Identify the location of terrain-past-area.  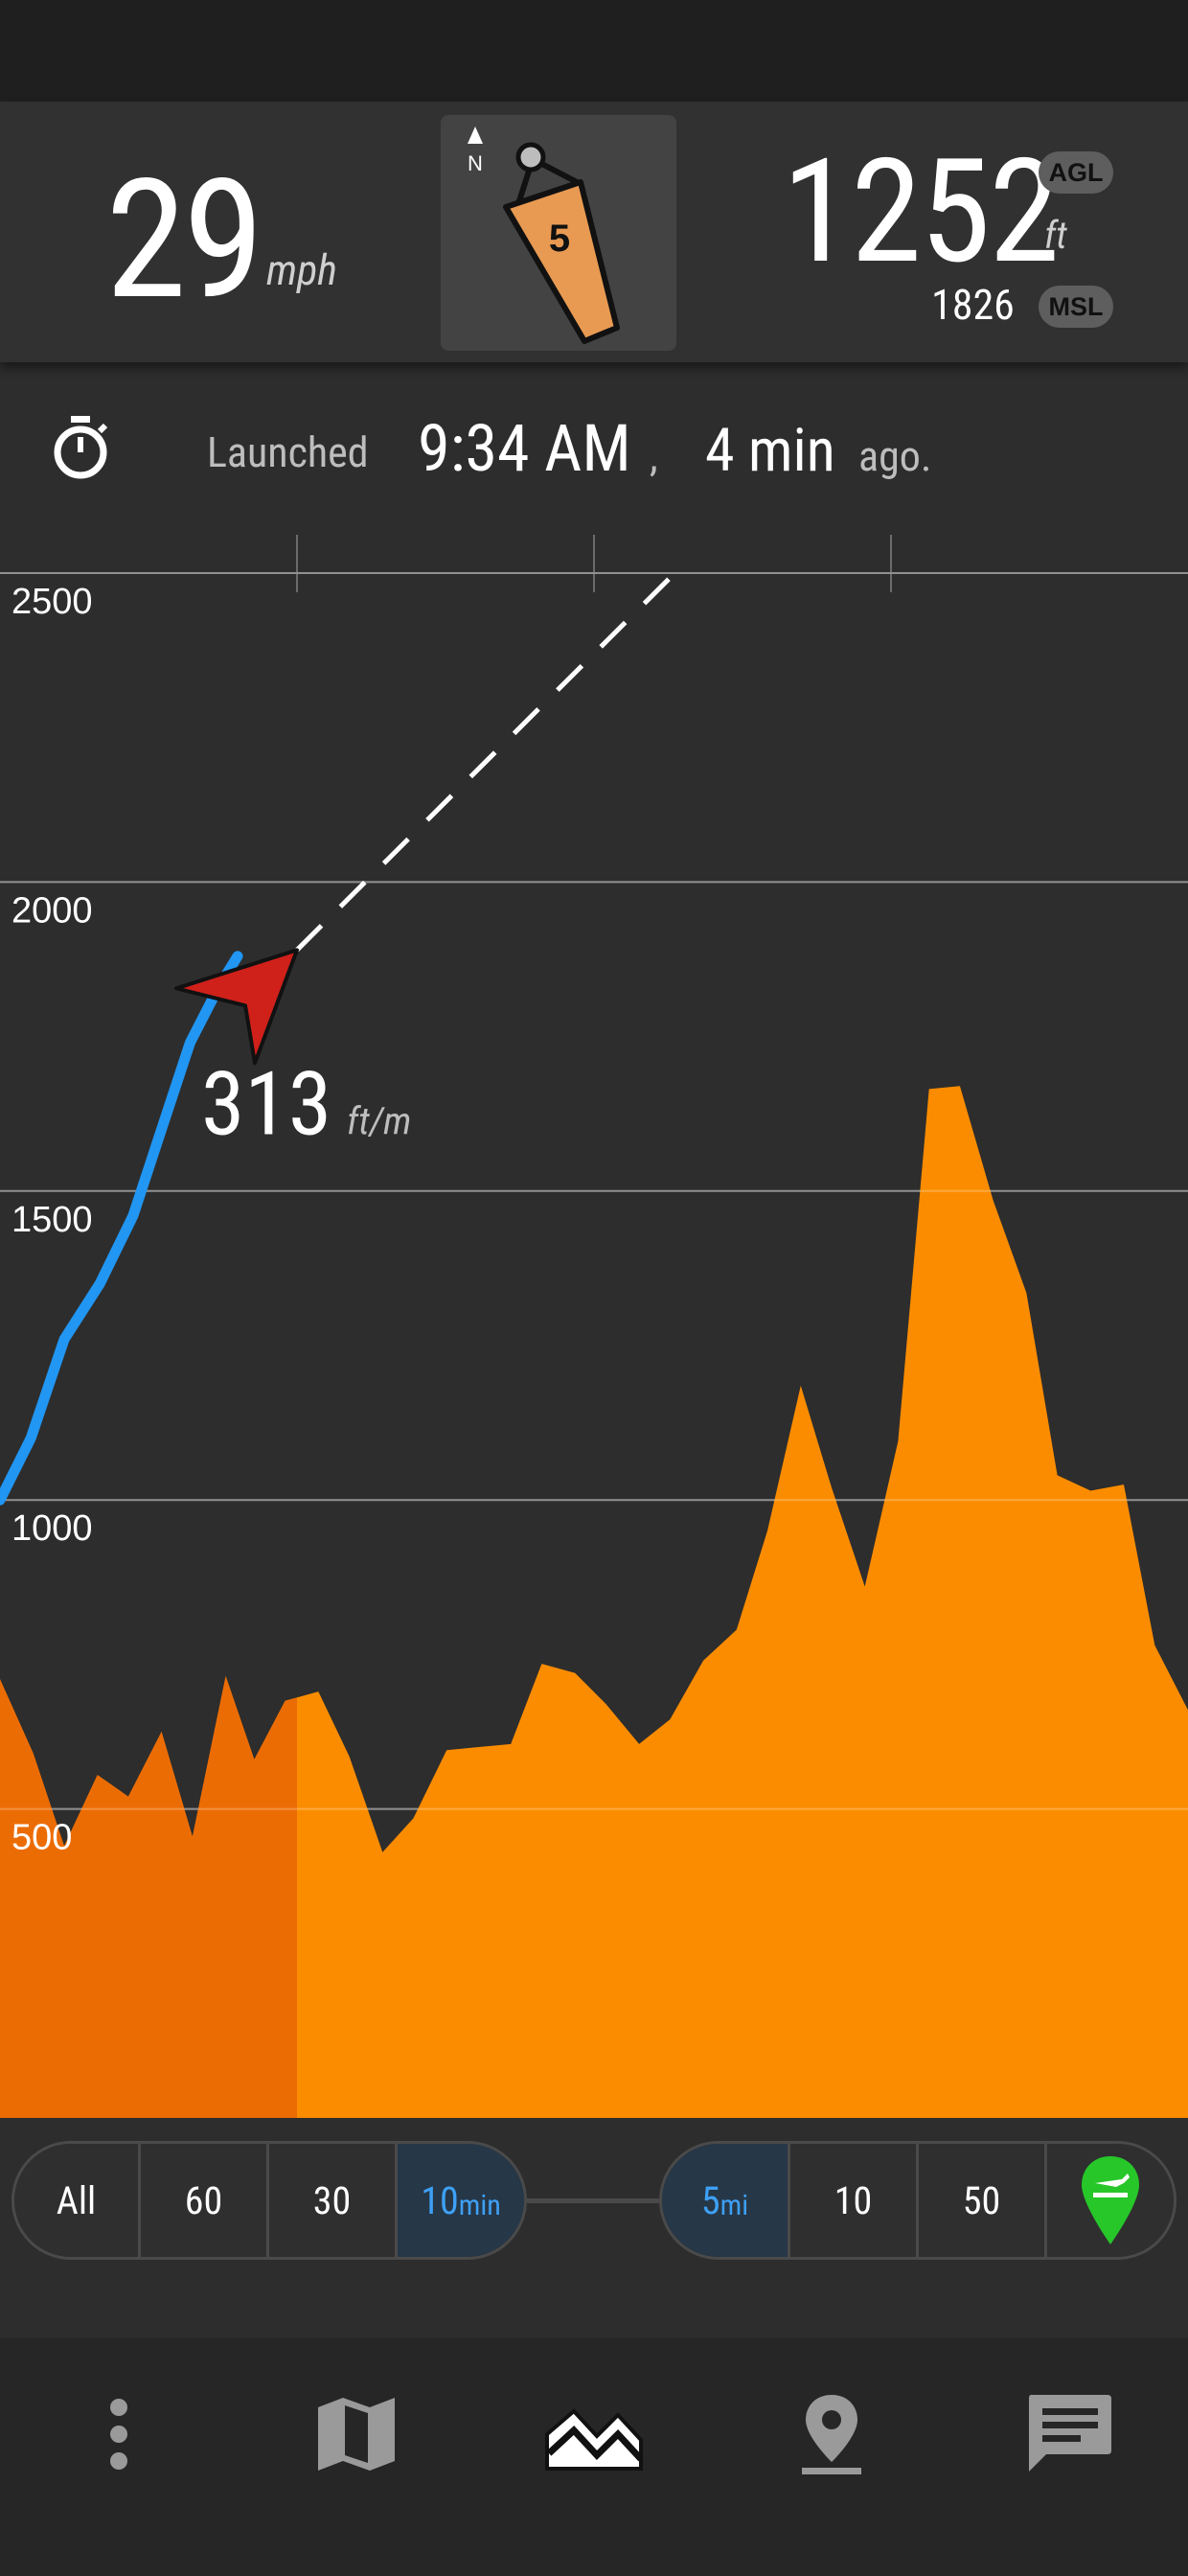
(148, 1897).